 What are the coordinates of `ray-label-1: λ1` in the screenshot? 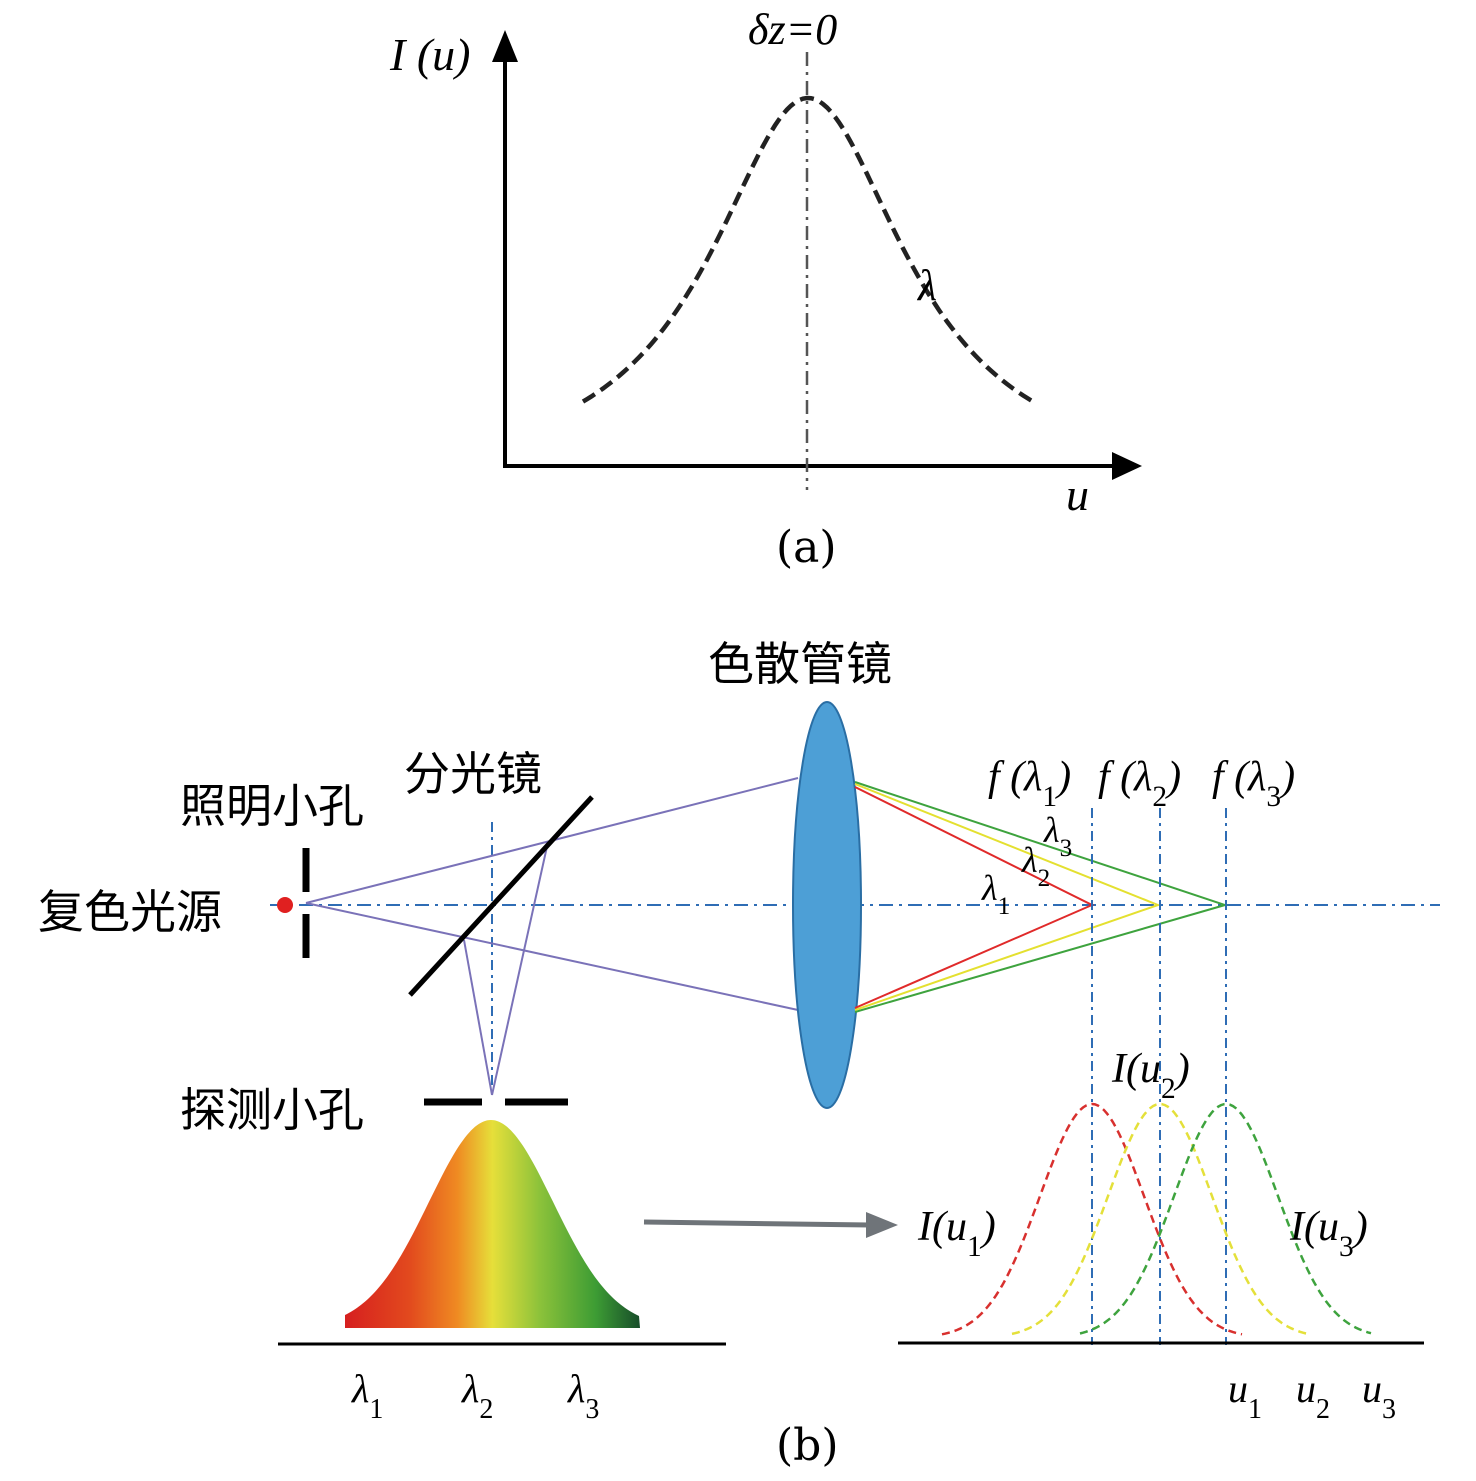 It's located at (995, 894).